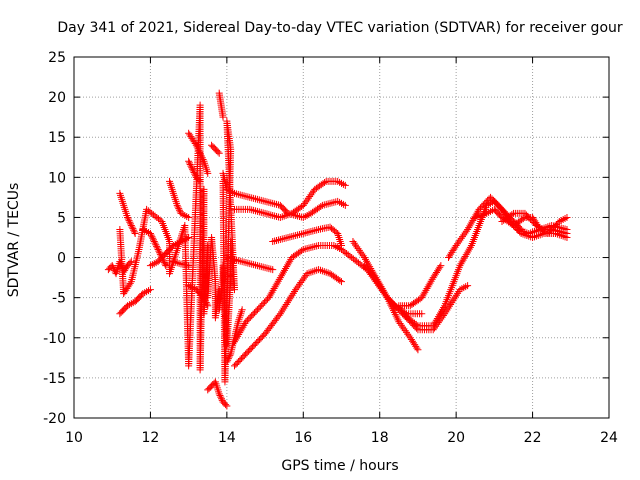 The image size is (640, 480). Describe the element at coordinates (61, 218) in the screenshot. I see `y-tick-label: 5` at that location.